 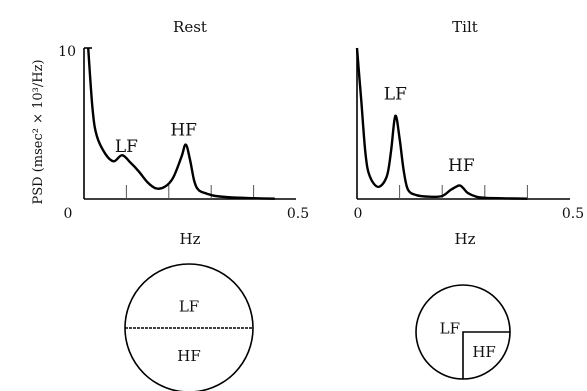 I want to click on tilt-x-tick-0-5: 0.5, so click(x=573, y=214).